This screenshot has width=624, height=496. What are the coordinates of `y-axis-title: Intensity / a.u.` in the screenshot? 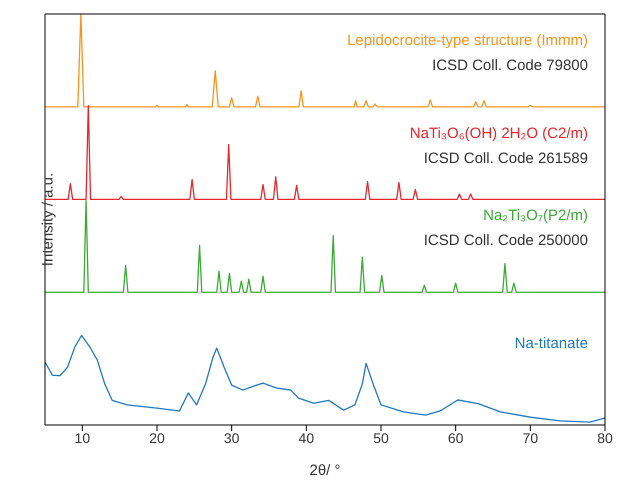 It's located at (47, 219).